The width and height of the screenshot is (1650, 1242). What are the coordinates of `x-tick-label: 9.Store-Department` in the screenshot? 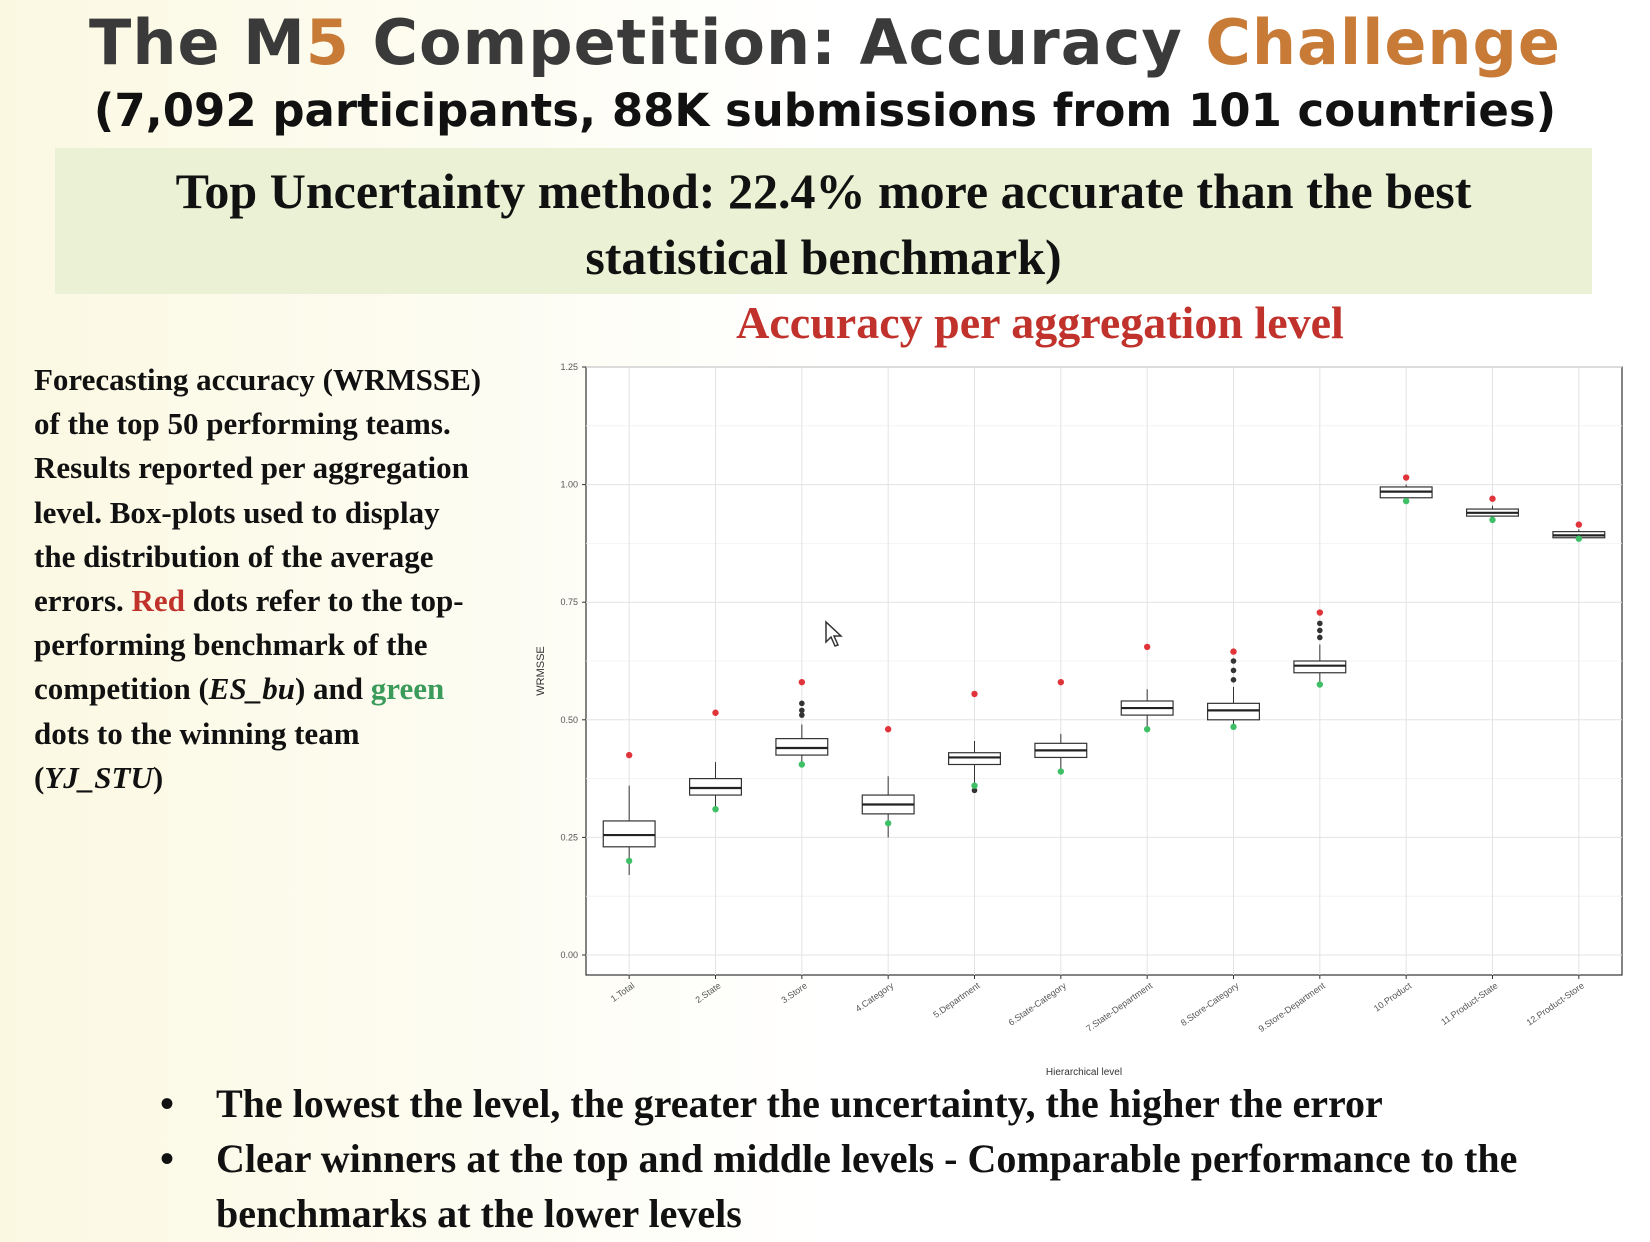 It's located at (1291, 1007).